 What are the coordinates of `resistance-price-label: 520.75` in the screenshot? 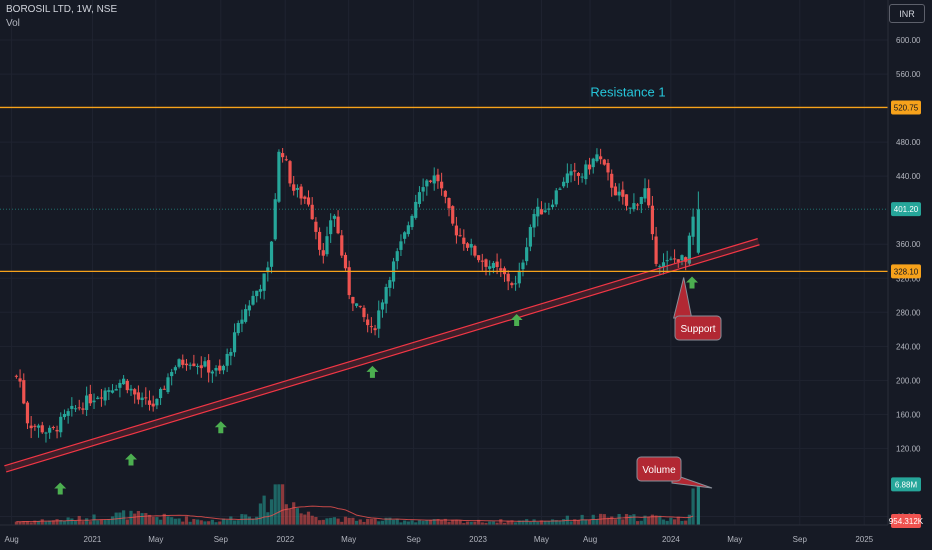 It's located at (906, 107).